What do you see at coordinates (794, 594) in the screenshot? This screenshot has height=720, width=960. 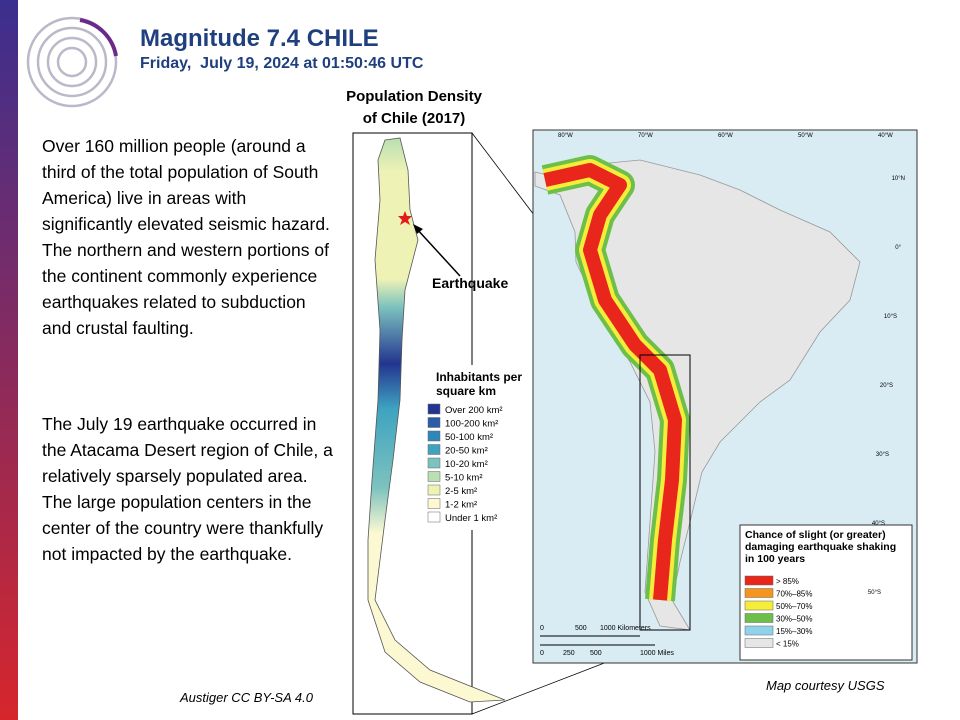 I see `legend-label: 70%–85%` at bounding box center [794, 594].